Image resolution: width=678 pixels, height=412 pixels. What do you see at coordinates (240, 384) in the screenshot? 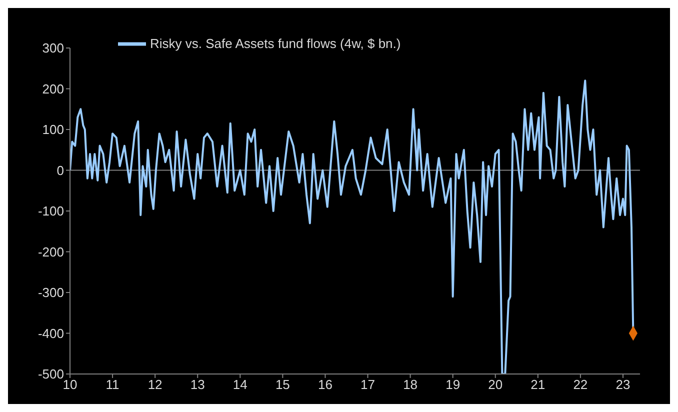
I see `x-tick-label: 14` at bounding box center [240, 384].